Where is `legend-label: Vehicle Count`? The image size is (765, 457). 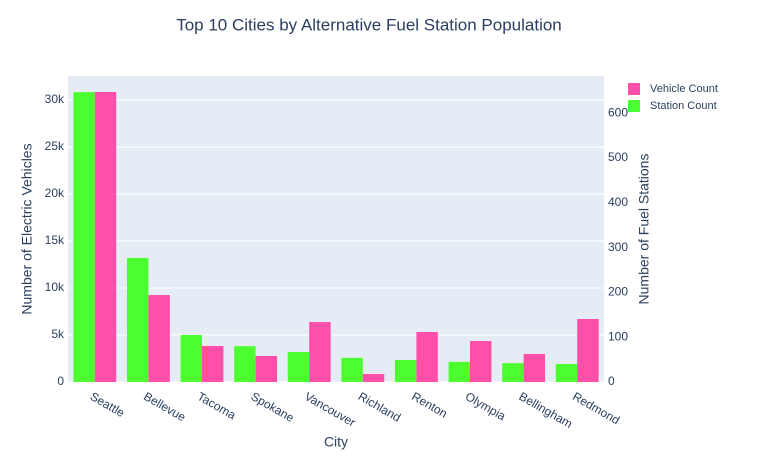
legend-label: Vehicle Count is located at coordinates (684, 89).